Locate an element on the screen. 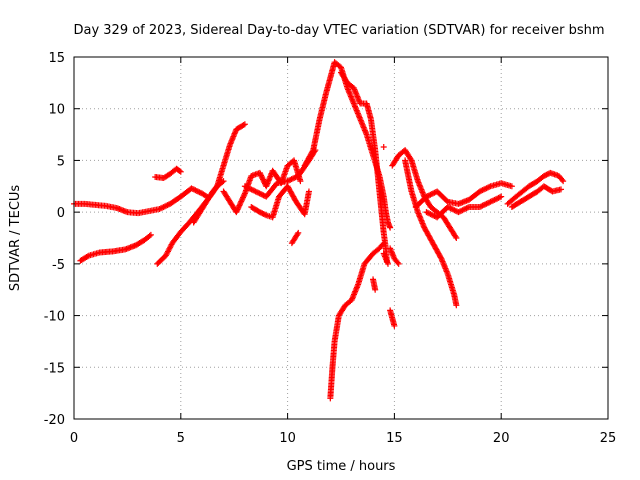  x-tick-label: 20 is located at coordinates (501, 438).